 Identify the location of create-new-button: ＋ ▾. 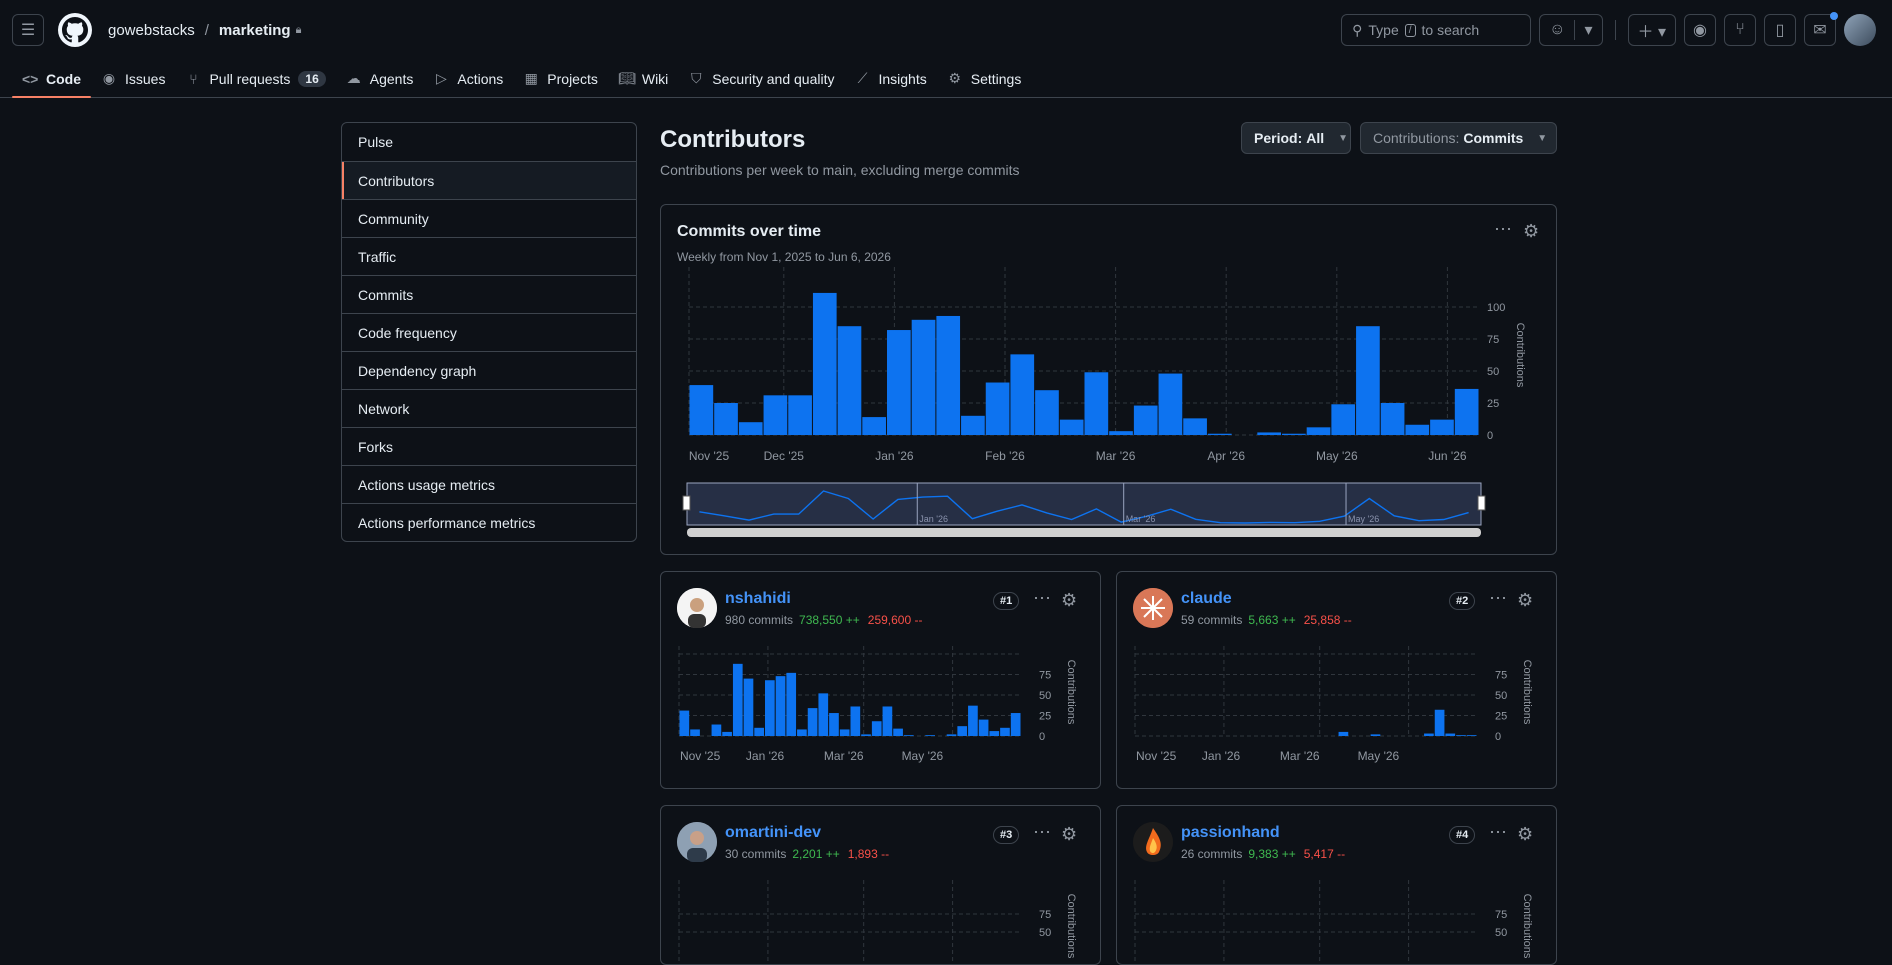
(1651, 30).